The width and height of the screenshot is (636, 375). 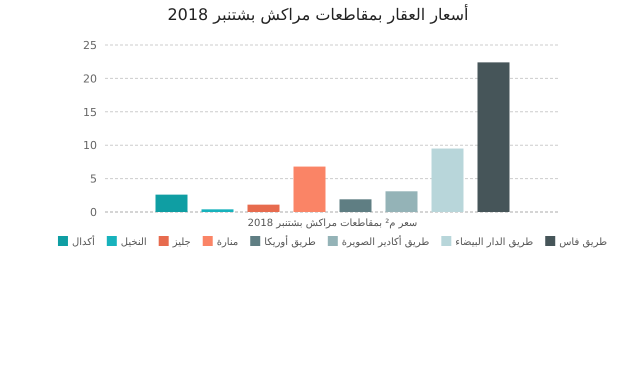 I want to click on y-tick-label: 20, so click(x=90, y=79).